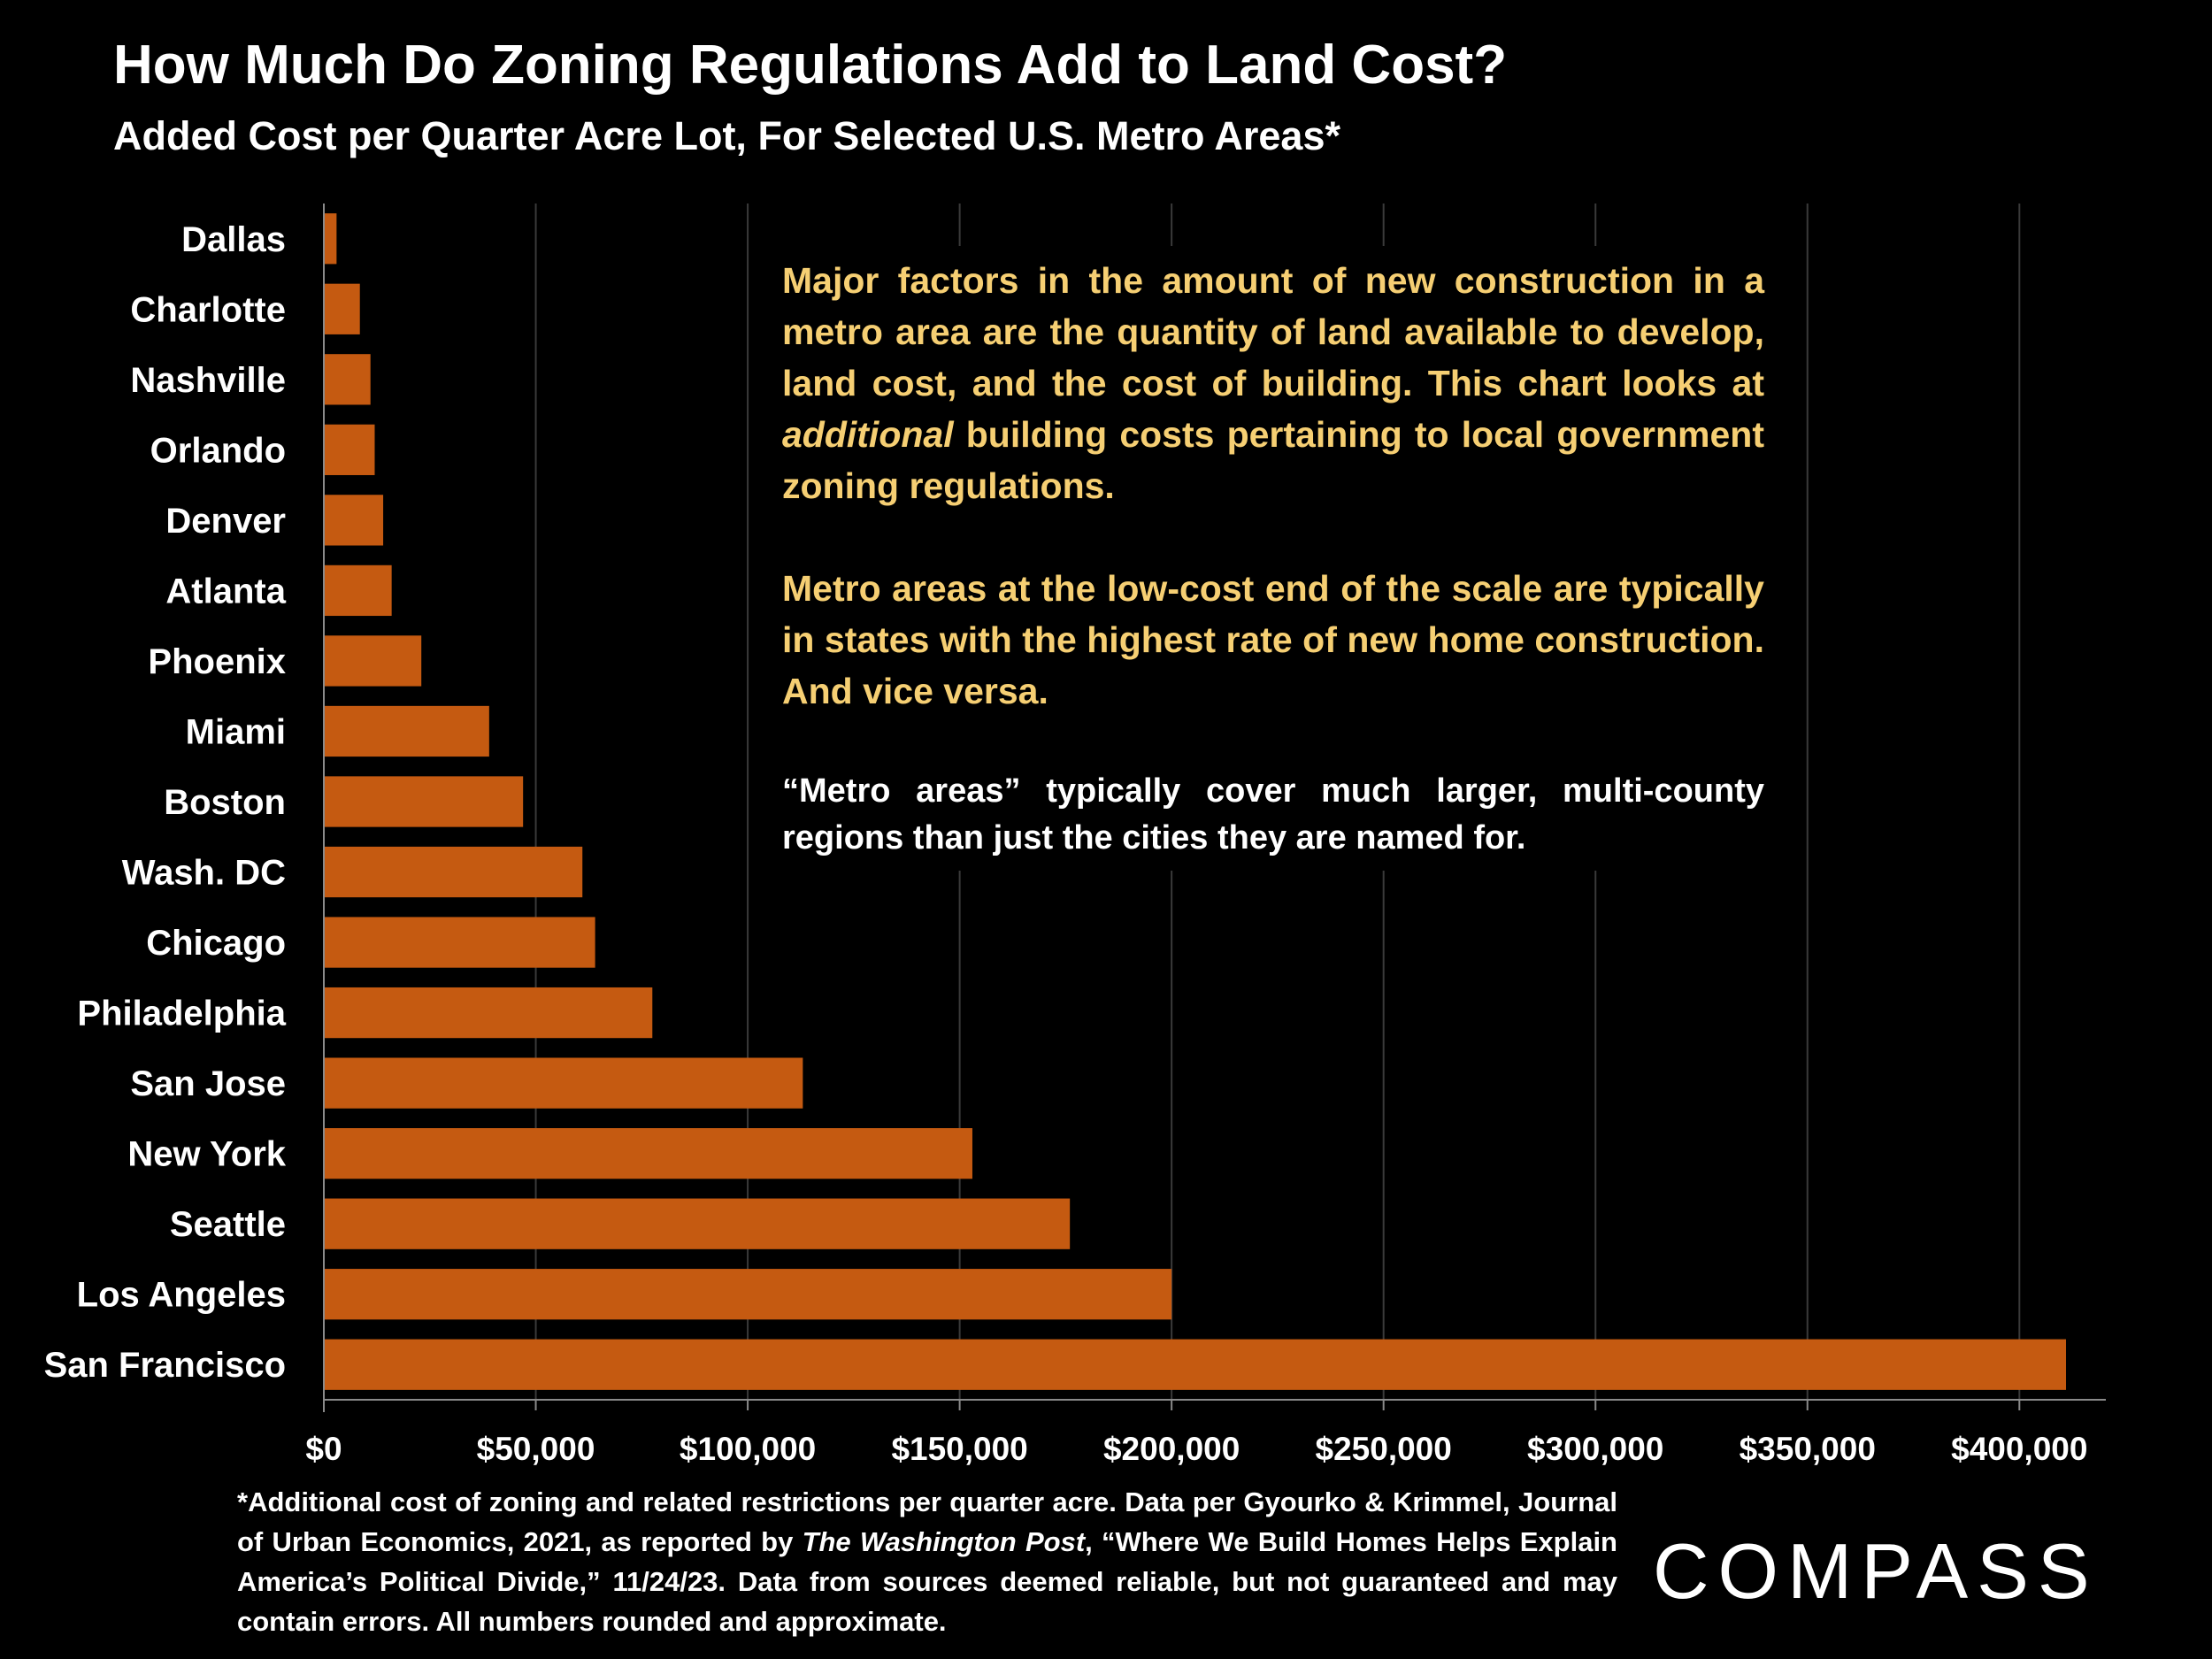  What do you see at coordinates (323, 1449) in the screenshot?
I see `x-tick-label: $0` at bounding box center [323, 1449].